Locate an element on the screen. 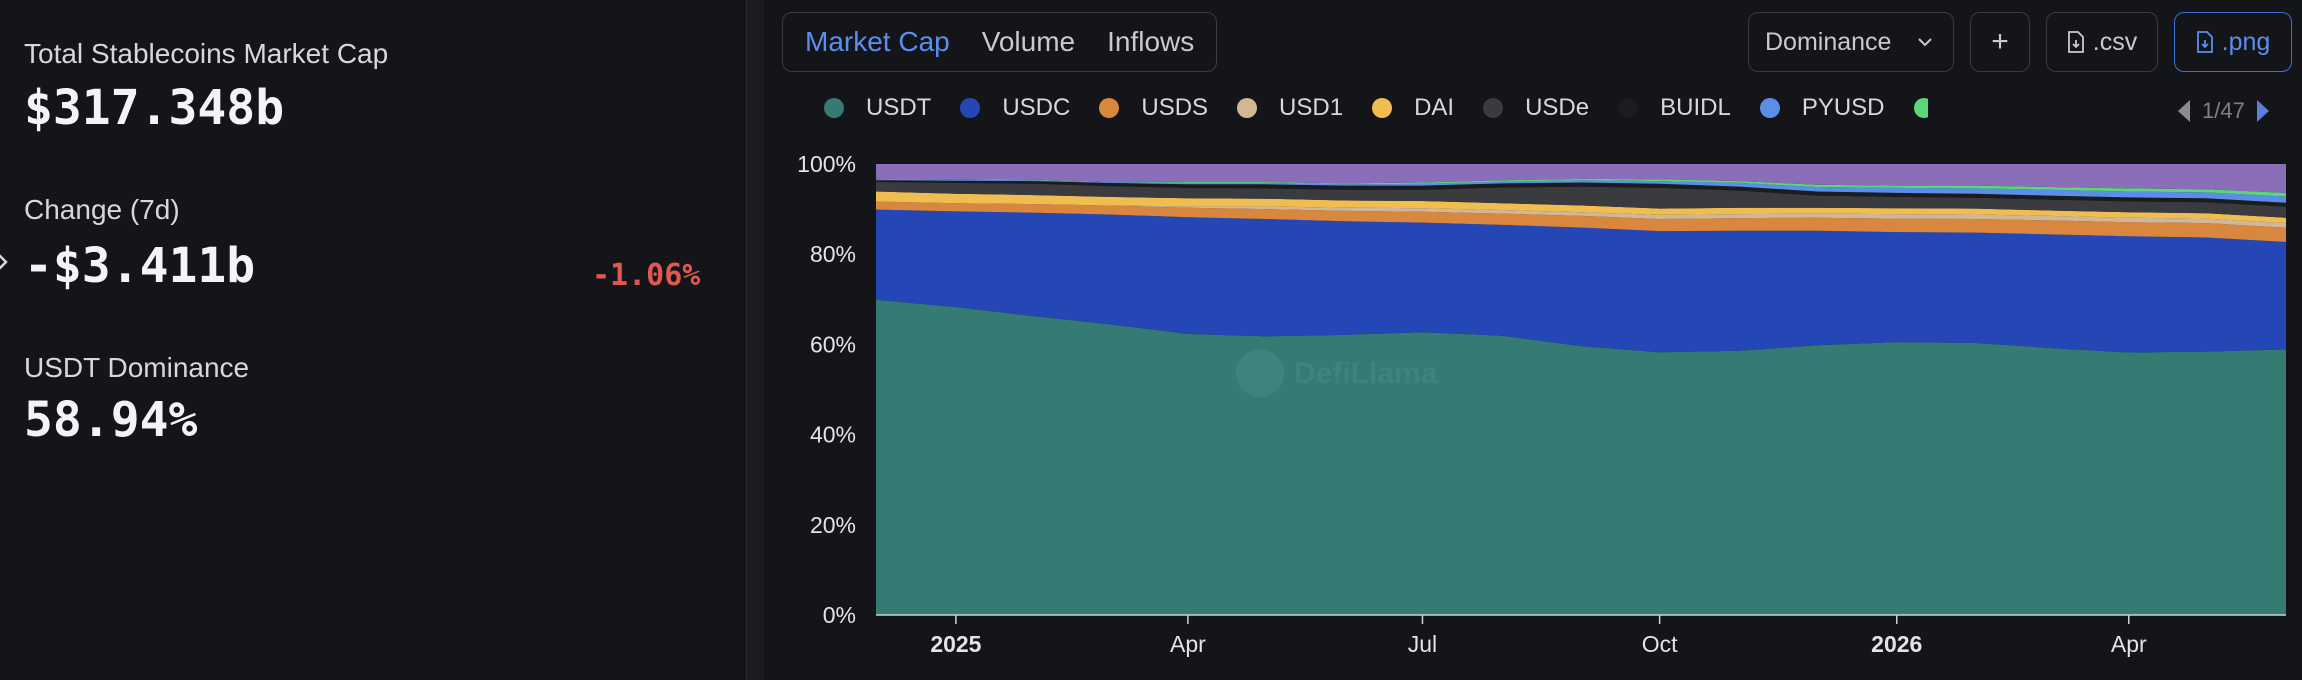 This screenshot has width=2302, height=680. series-area-usyc is located at coordinates (1581, 187).